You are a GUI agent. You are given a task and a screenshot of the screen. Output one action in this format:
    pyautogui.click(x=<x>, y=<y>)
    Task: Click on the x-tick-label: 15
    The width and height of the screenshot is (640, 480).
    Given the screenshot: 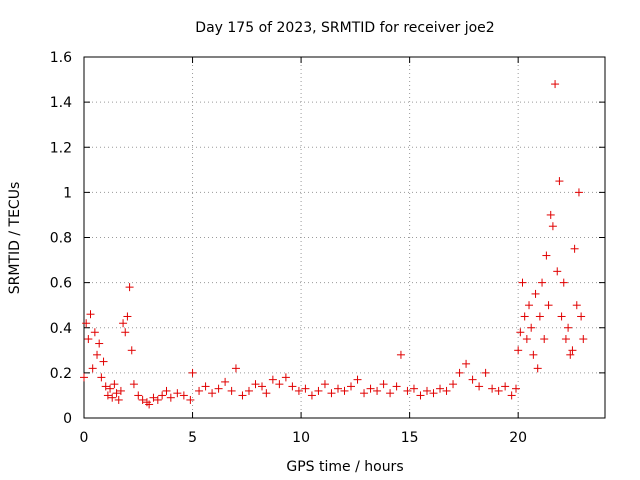 What is the action you would take?
    pyautogui.click(x=410, y=438)
    